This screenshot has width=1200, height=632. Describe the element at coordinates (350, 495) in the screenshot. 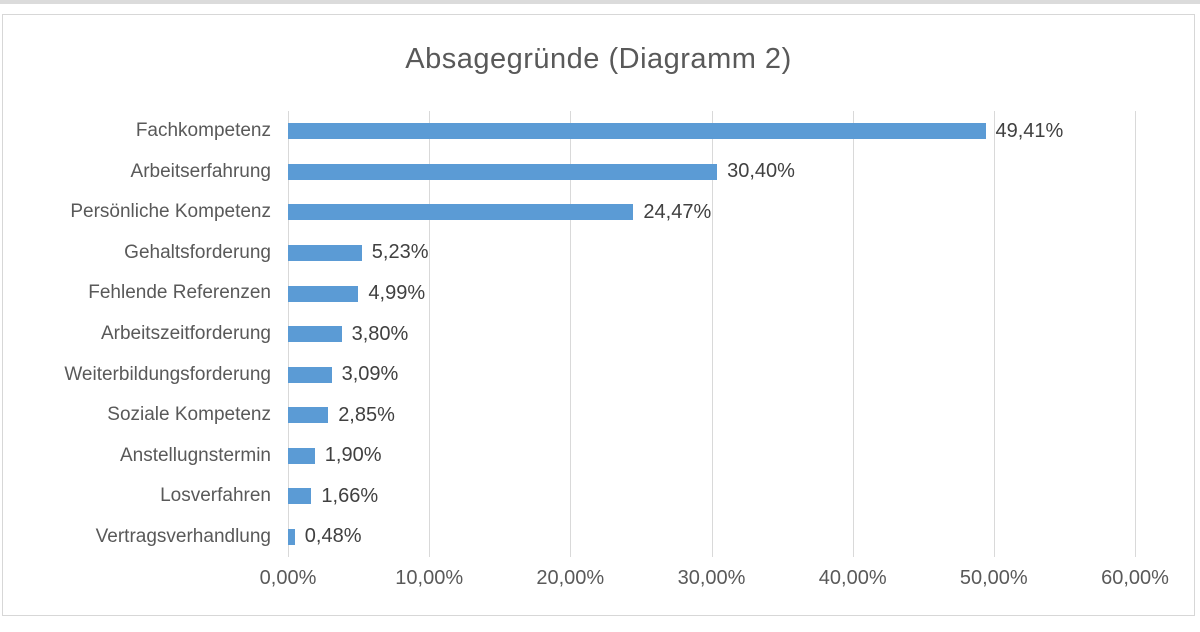

I see `value-label: 1,66%` at that location.